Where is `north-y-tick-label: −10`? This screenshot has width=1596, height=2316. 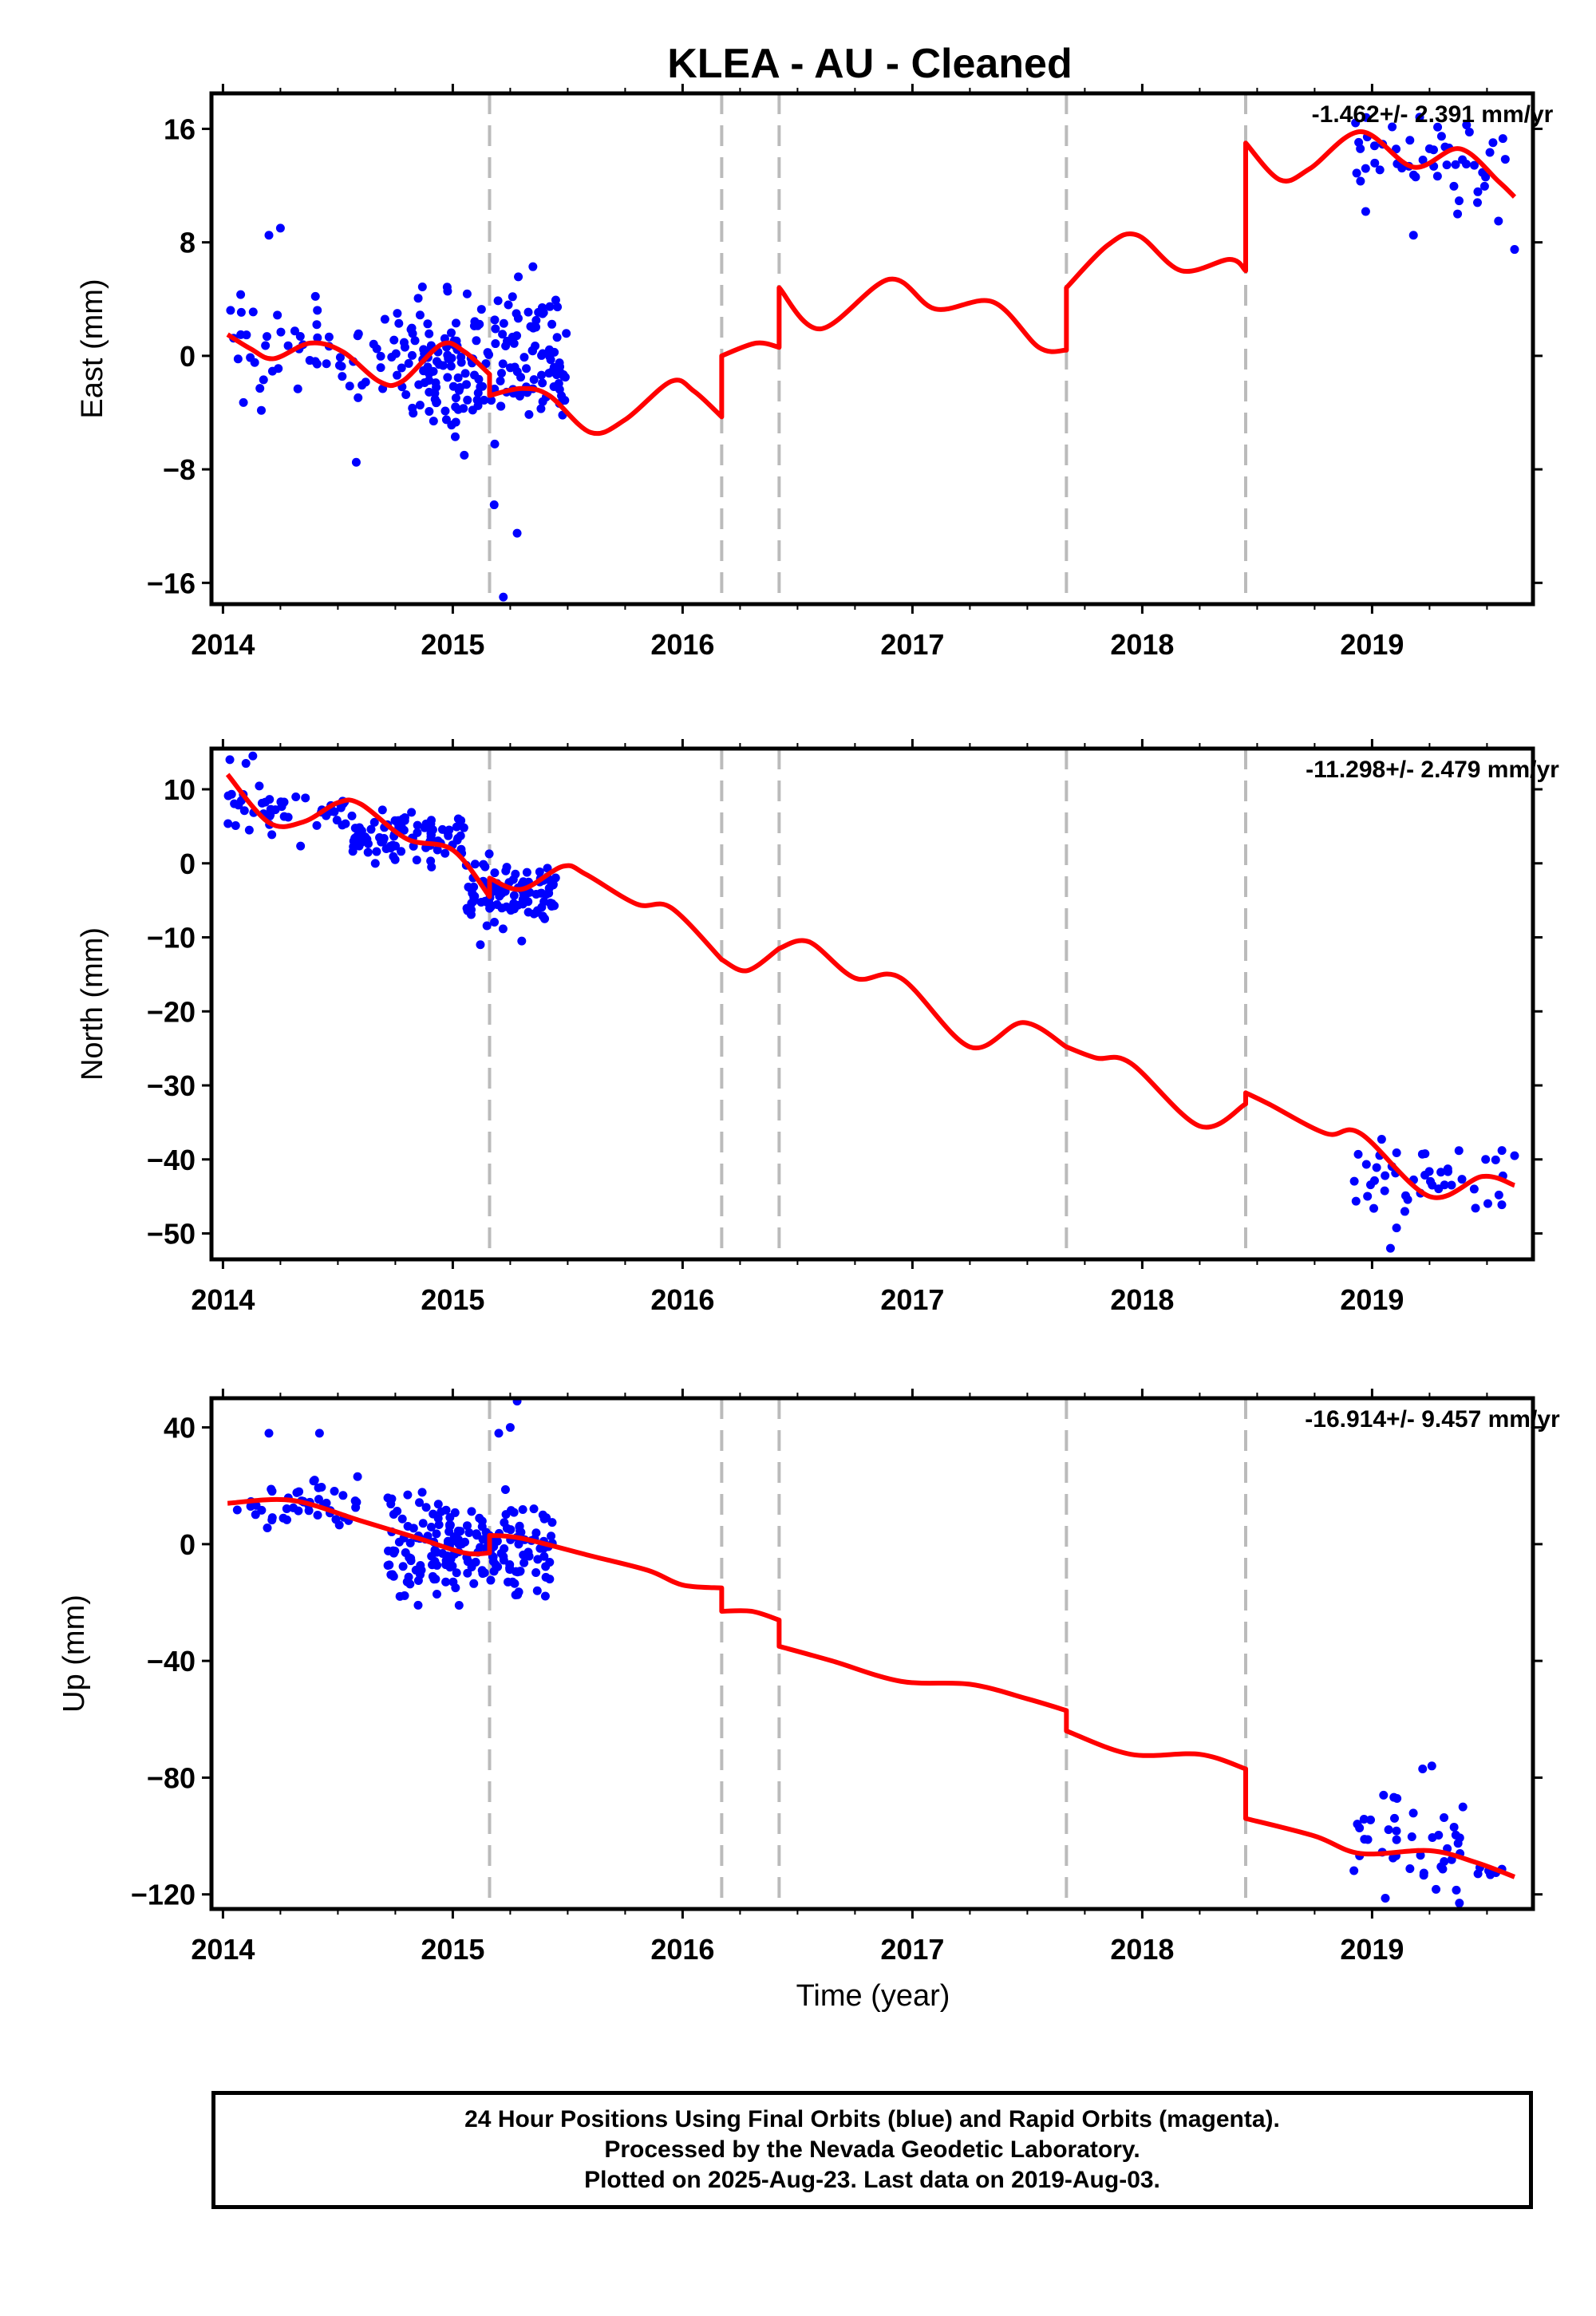
north-y-tick-label: −10 is located at coordinates (171, 938).